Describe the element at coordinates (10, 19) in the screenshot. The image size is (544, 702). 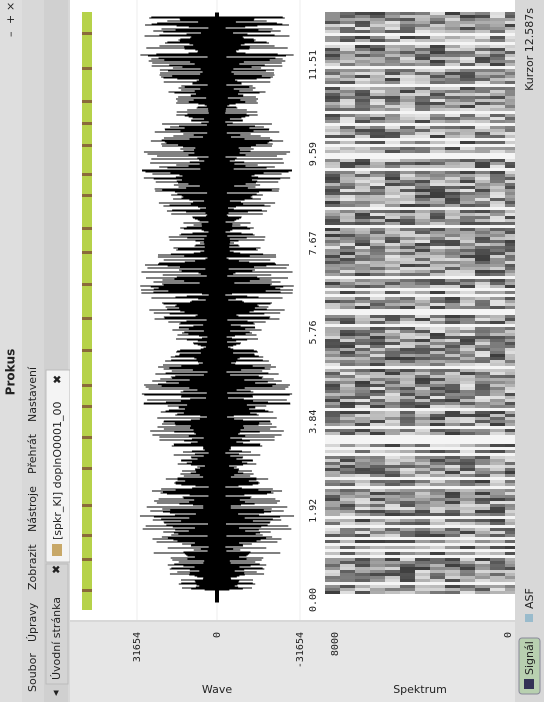
I see `maximize: +` at that location.